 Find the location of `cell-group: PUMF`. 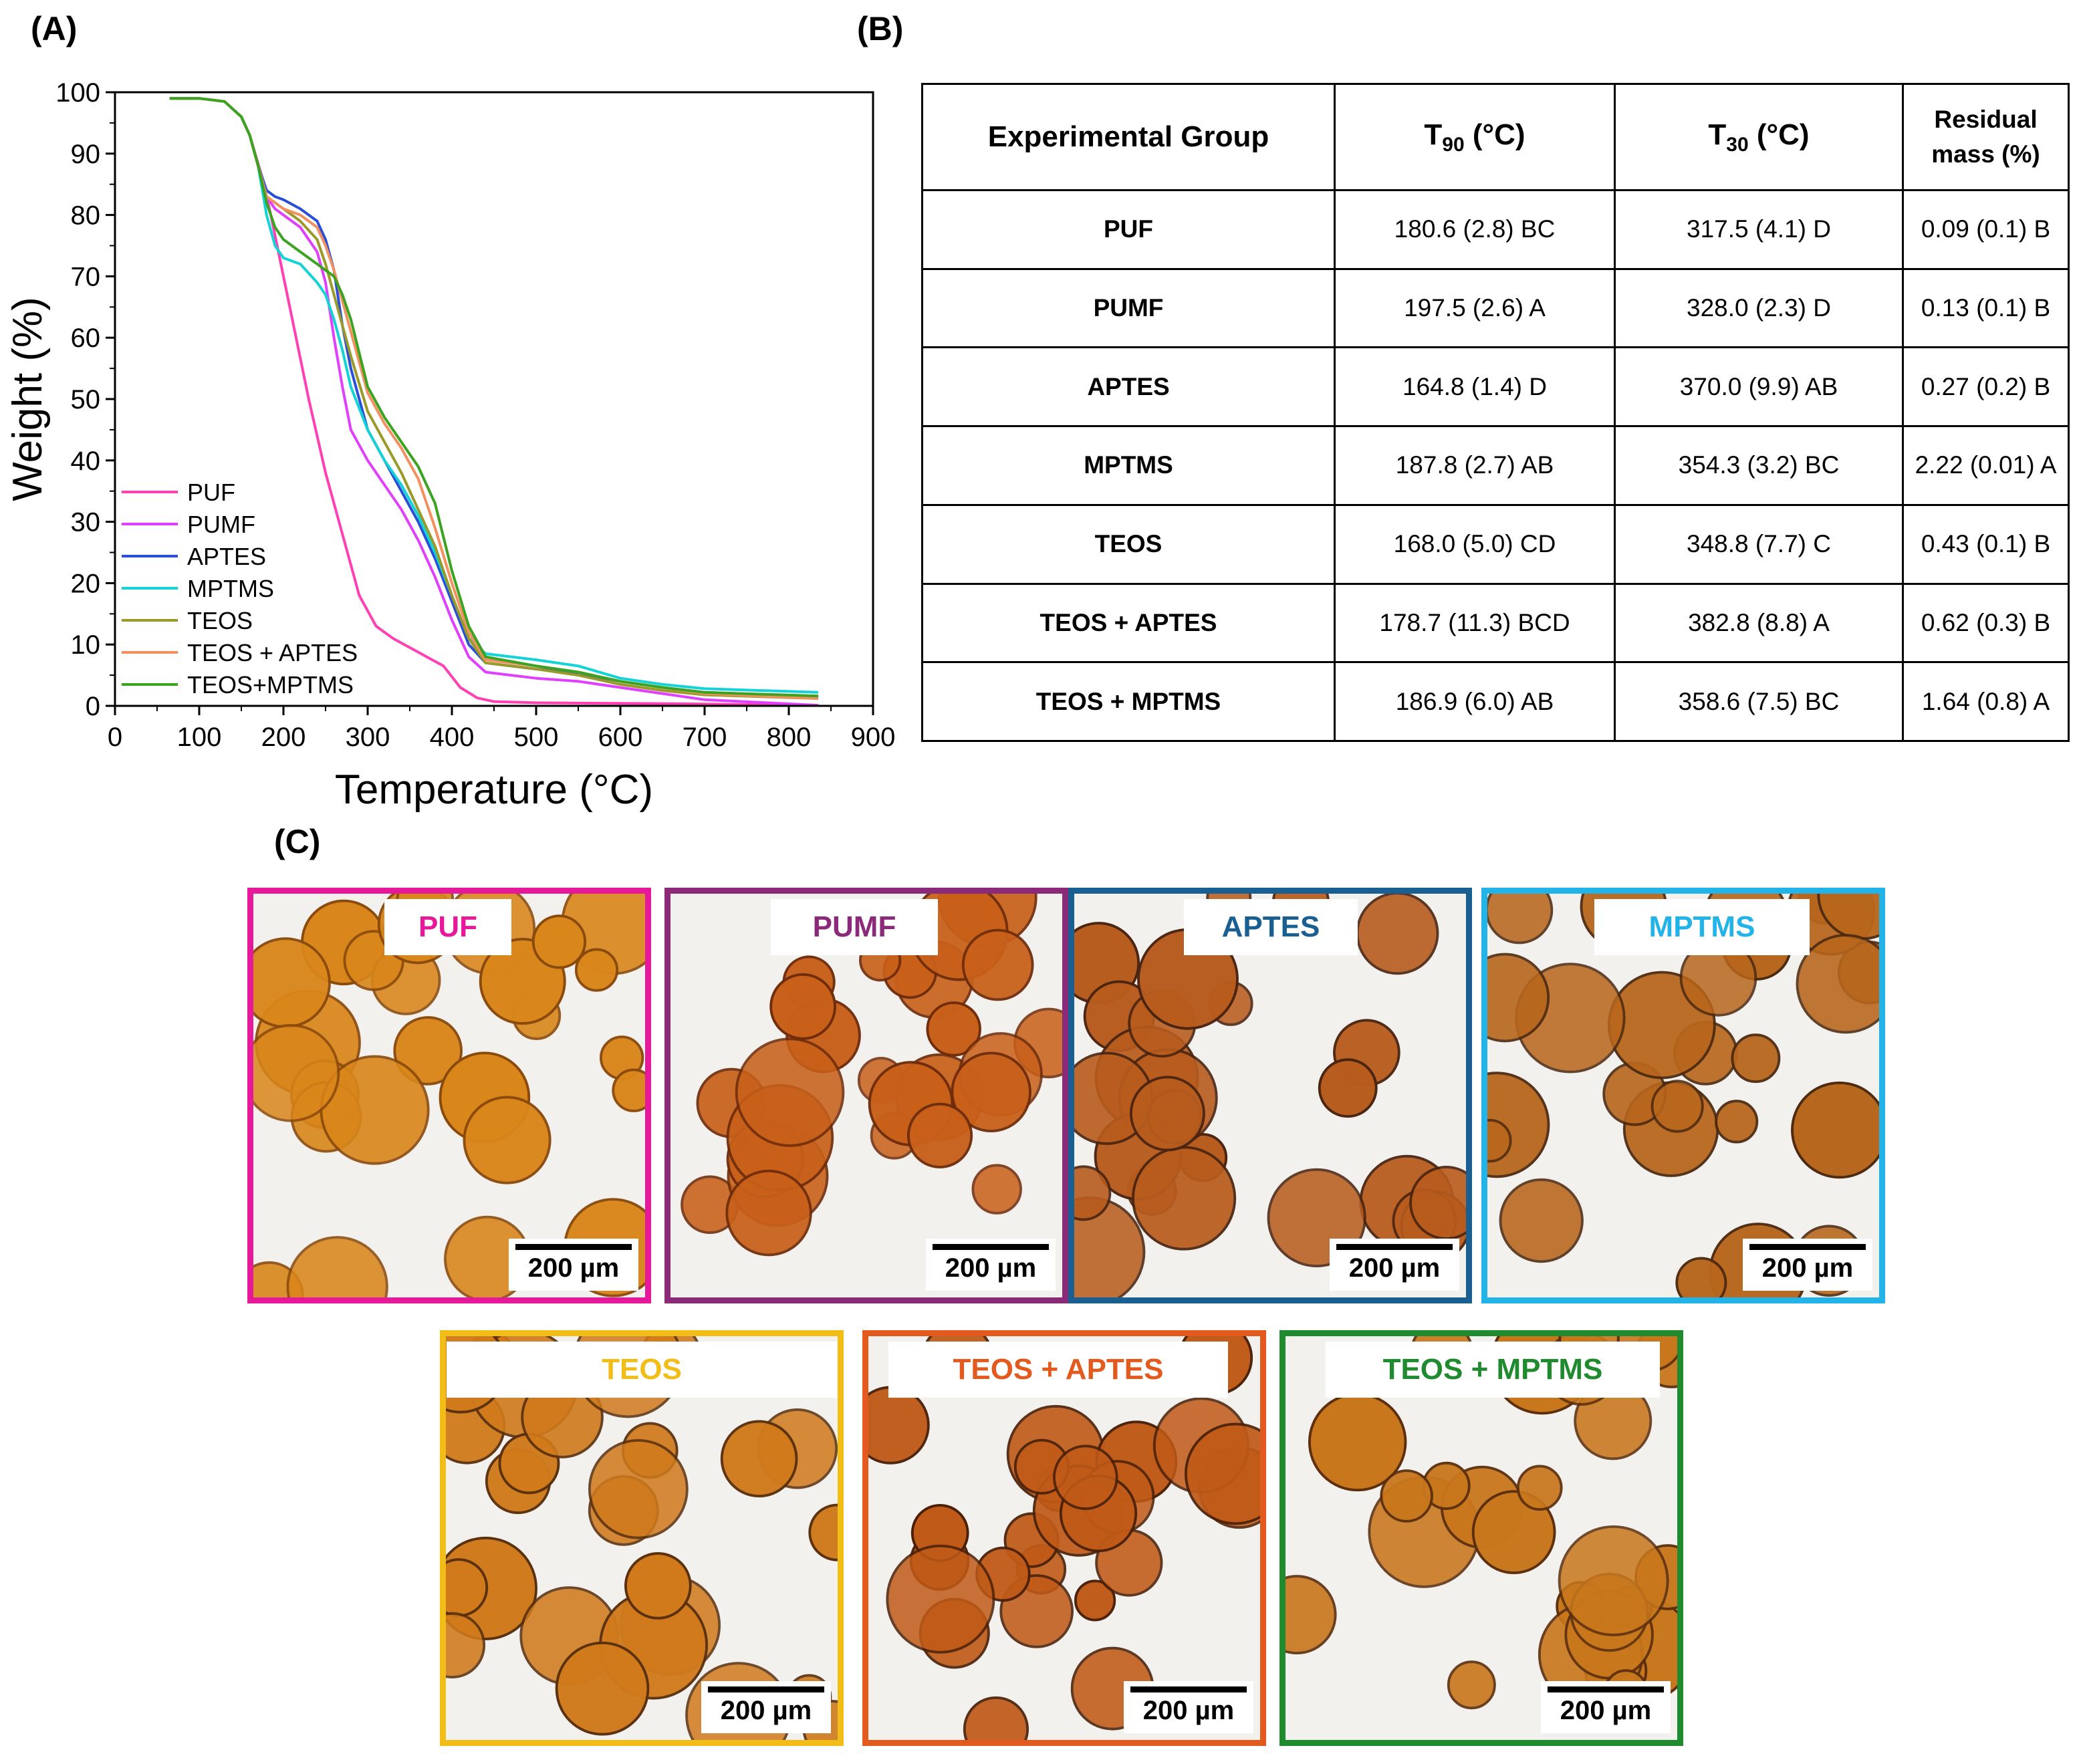

cell-group: PUMF is located at coordinates (1128, 308).